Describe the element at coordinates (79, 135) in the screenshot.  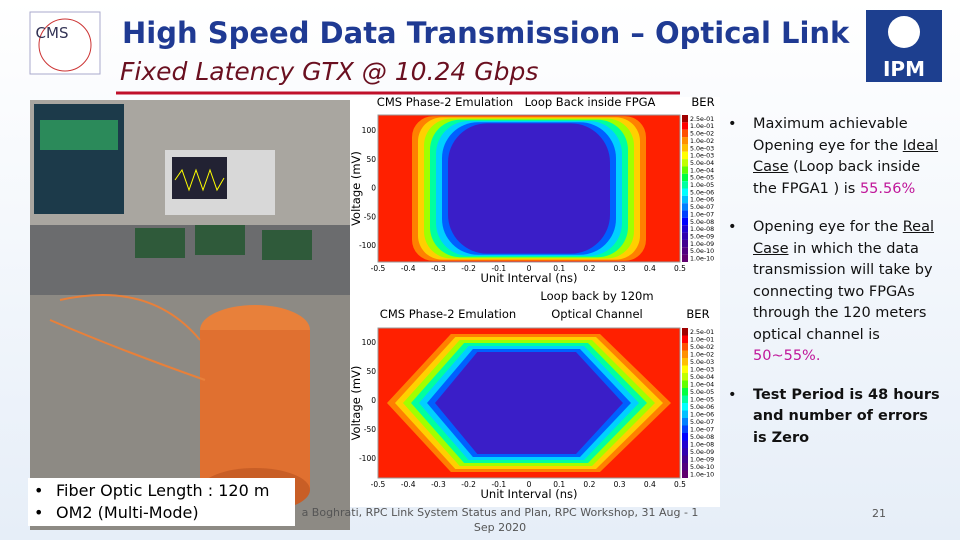
I see `monitor-screen` at that location.